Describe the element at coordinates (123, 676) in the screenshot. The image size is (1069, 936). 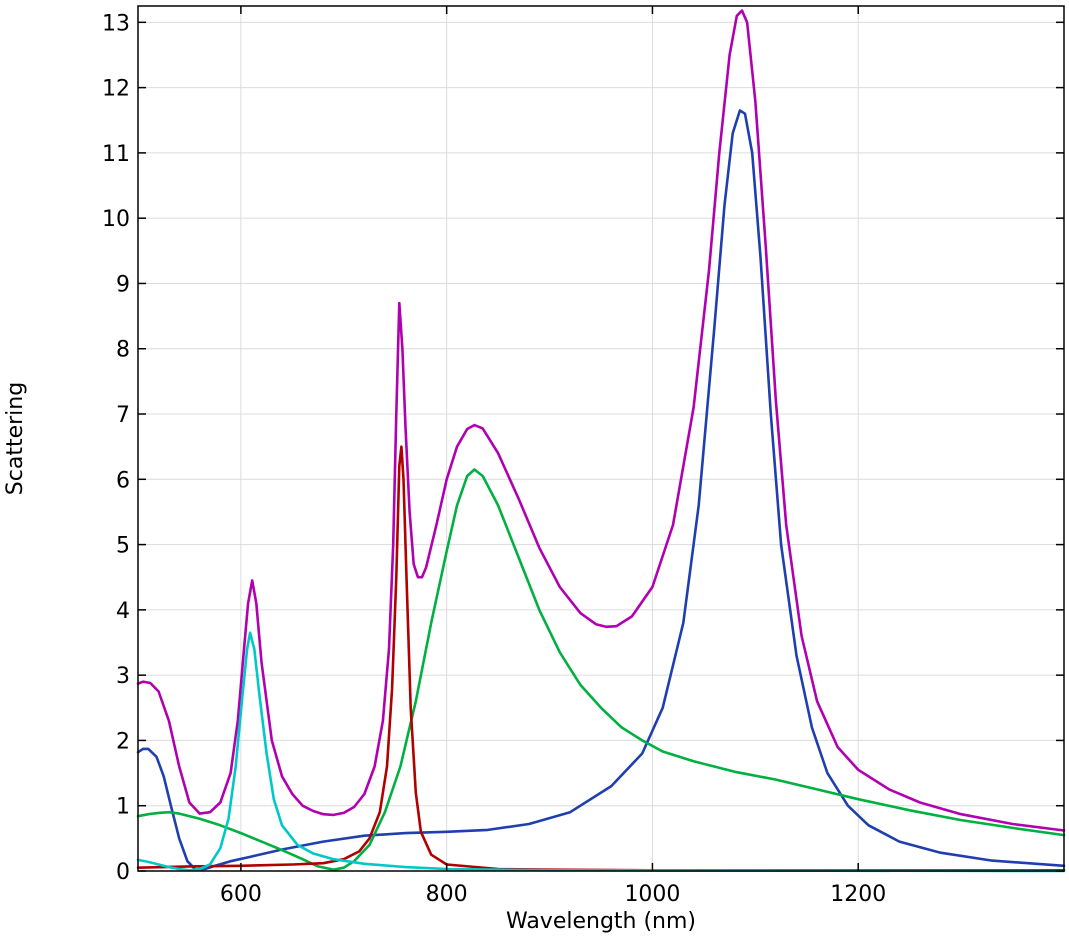
I see `y-tick-label: 3` at that location.